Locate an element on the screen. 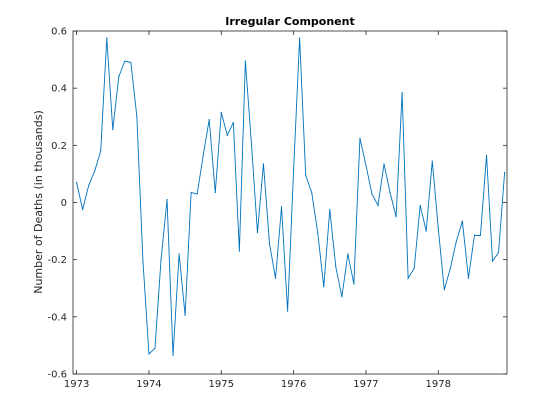 This screenshot has height=420, width=560. y-tick-label: -0.6 is located at coordinates (57, 375).